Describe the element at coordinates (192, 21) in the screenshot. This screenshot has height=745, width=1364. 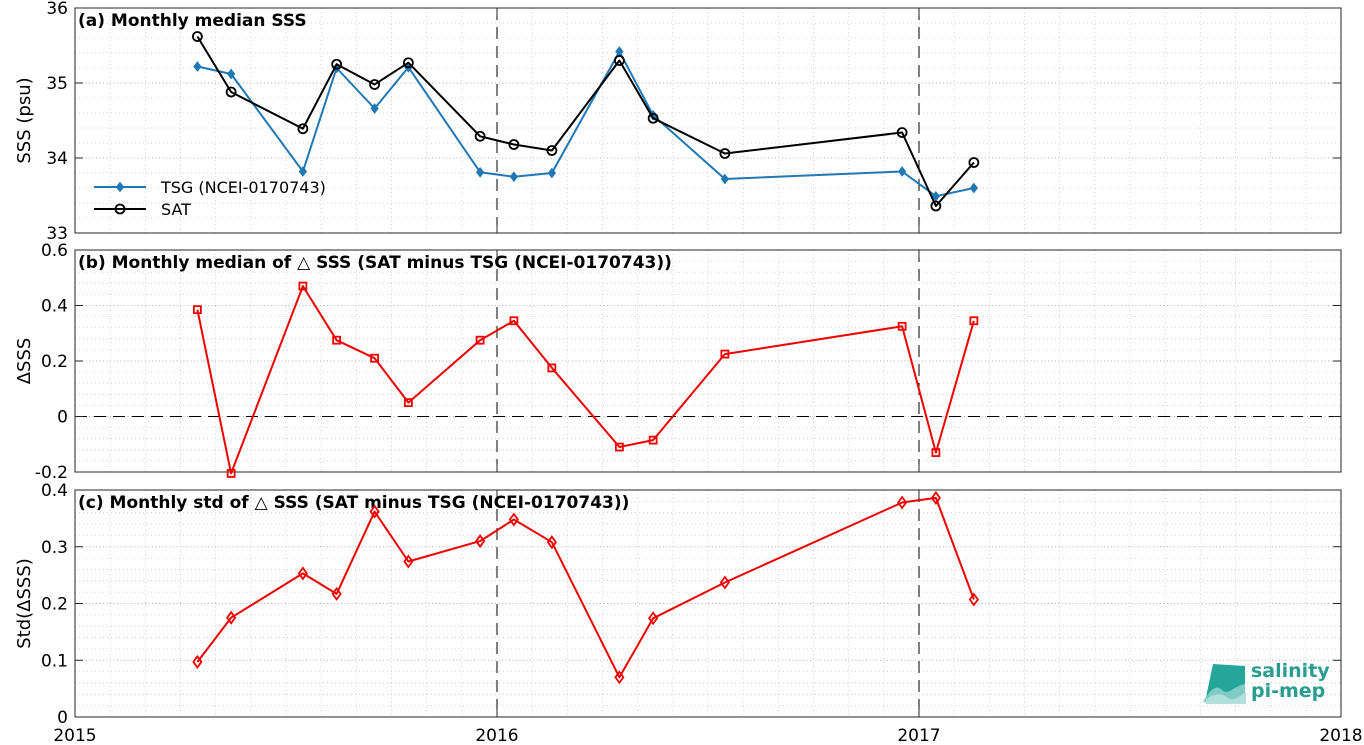
I see `panel-title: (a) Monthly median SSS` at that location.